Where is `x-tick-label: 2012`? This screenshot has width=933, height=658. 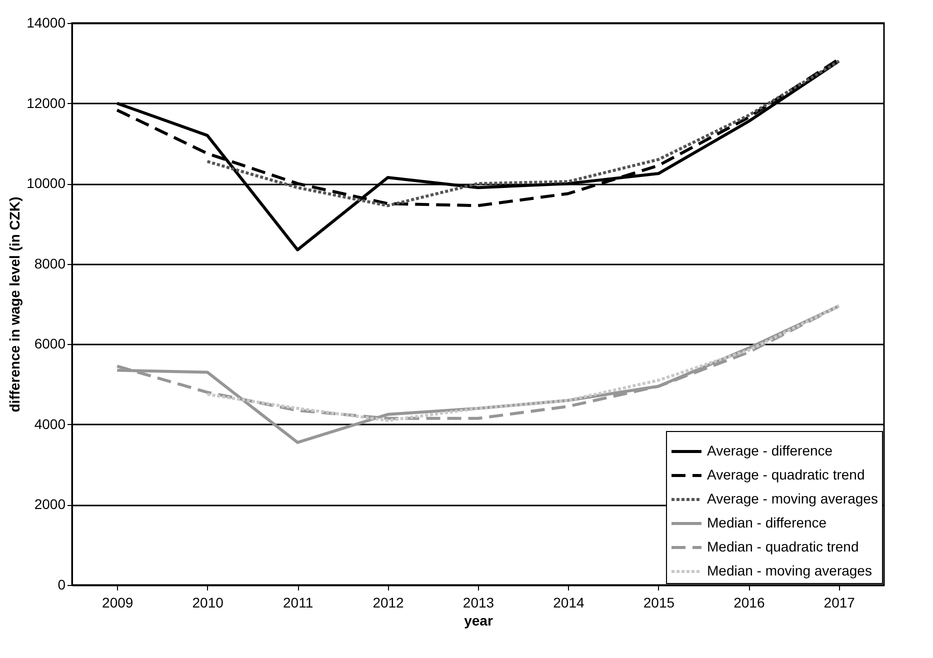
x-tick-label: 2012 is located at coordinates (388, 602).